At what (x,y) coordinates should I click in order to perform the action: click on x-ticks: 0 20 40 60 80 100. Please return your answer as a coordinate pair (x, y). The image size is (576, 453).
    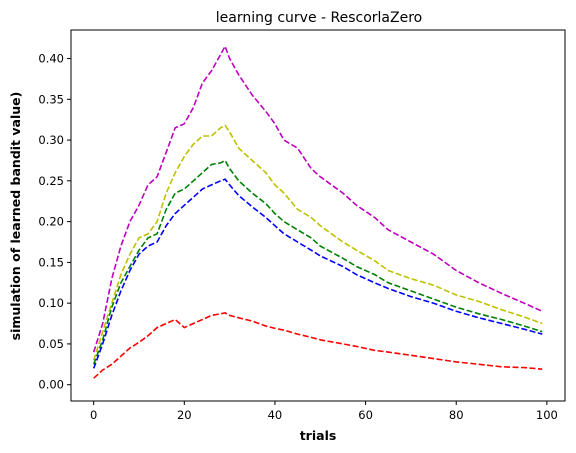
    Looking at the image, I should click on (324, 411).